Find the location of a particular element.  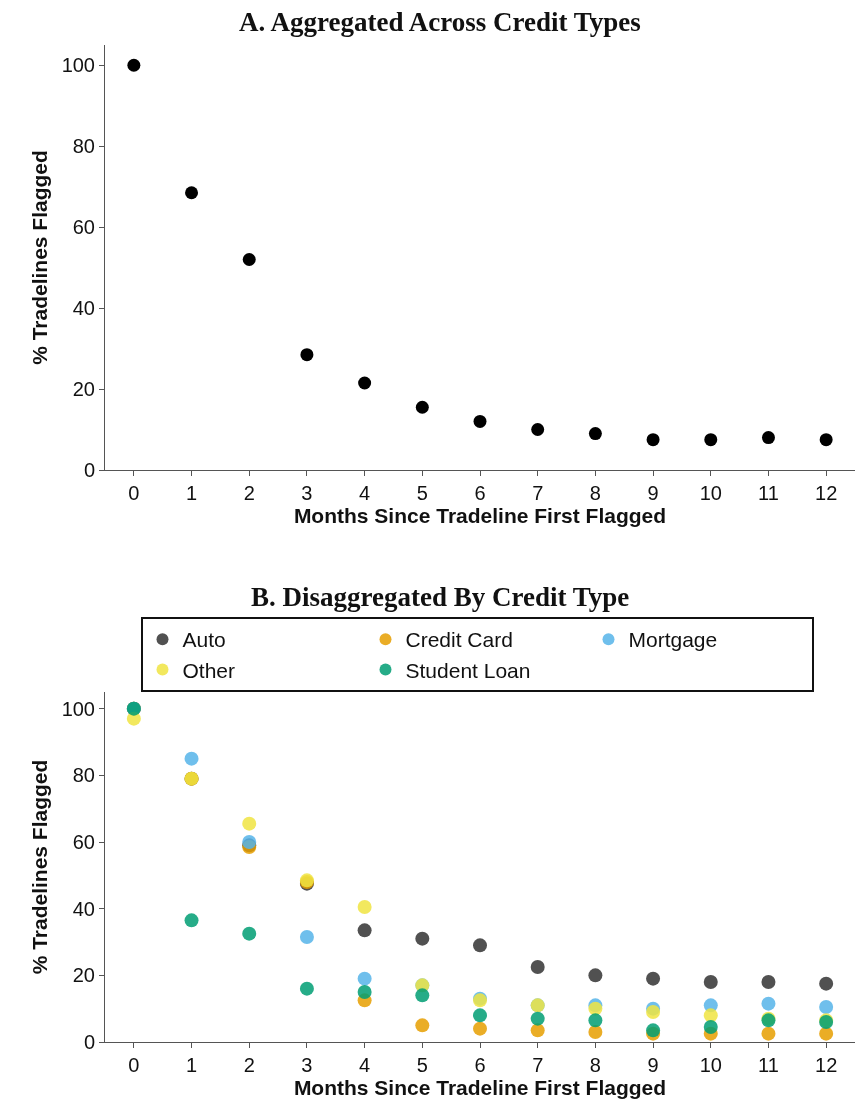

legend-label: Auto is located at coordinates (204, 640).